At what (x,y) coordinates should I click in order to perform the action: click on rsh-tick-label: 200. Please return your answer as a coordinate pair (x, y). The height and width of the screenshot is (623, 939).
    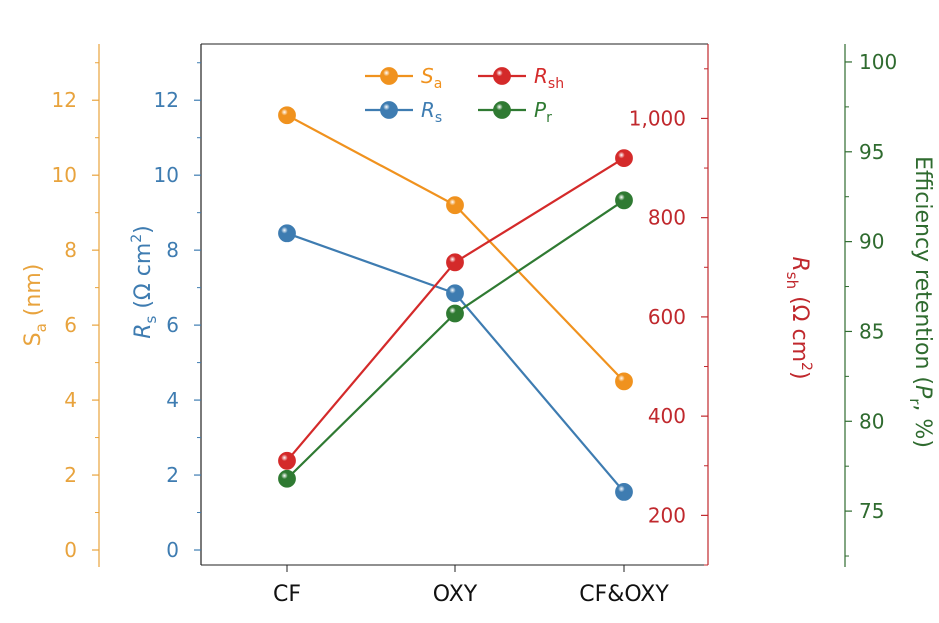
    Looking at the image, I should click on (667, 515).